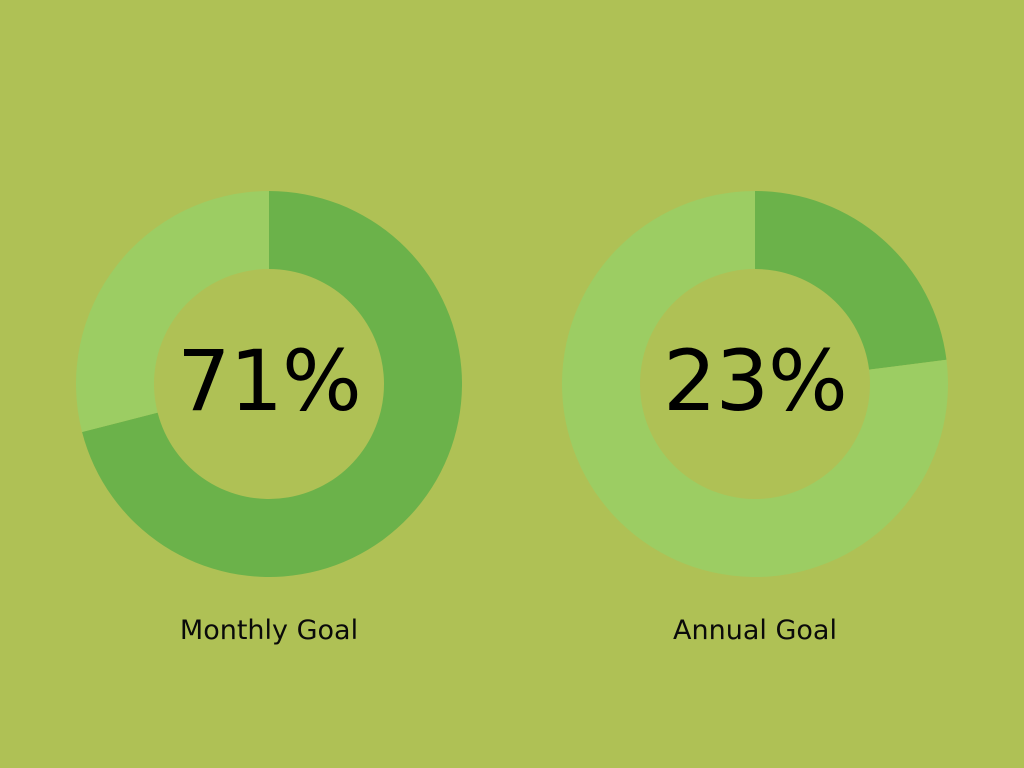 Image resolution: width=1024 pixels, height=768 pixels. I want to click on annual-goal-progress-slice, so click(851, 280).